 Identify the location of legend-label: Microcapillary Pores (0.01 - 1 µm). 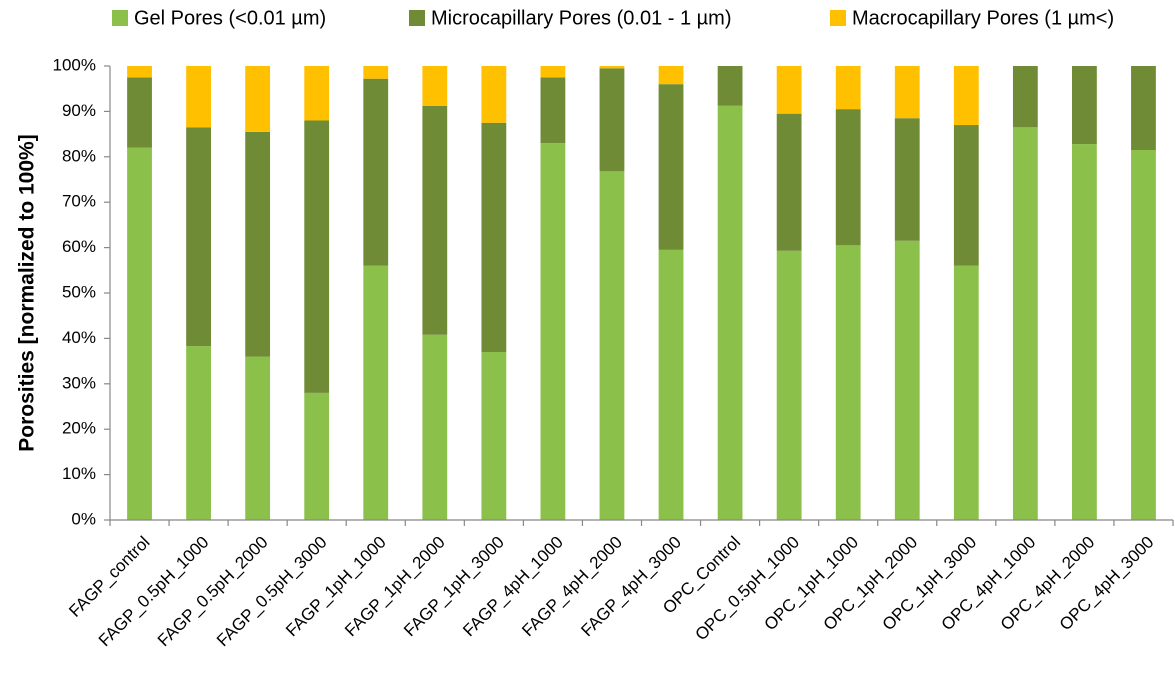
(581, 18).